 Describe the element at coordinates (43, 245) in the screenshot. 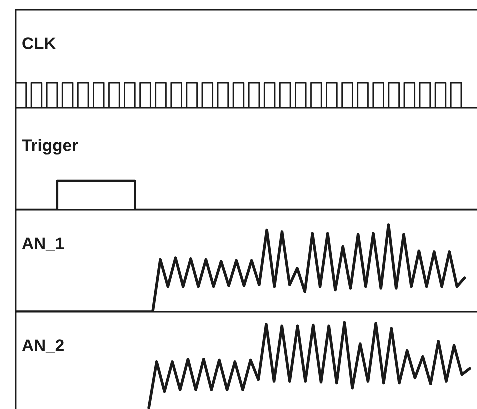

I see `text: AN_1` at that location.